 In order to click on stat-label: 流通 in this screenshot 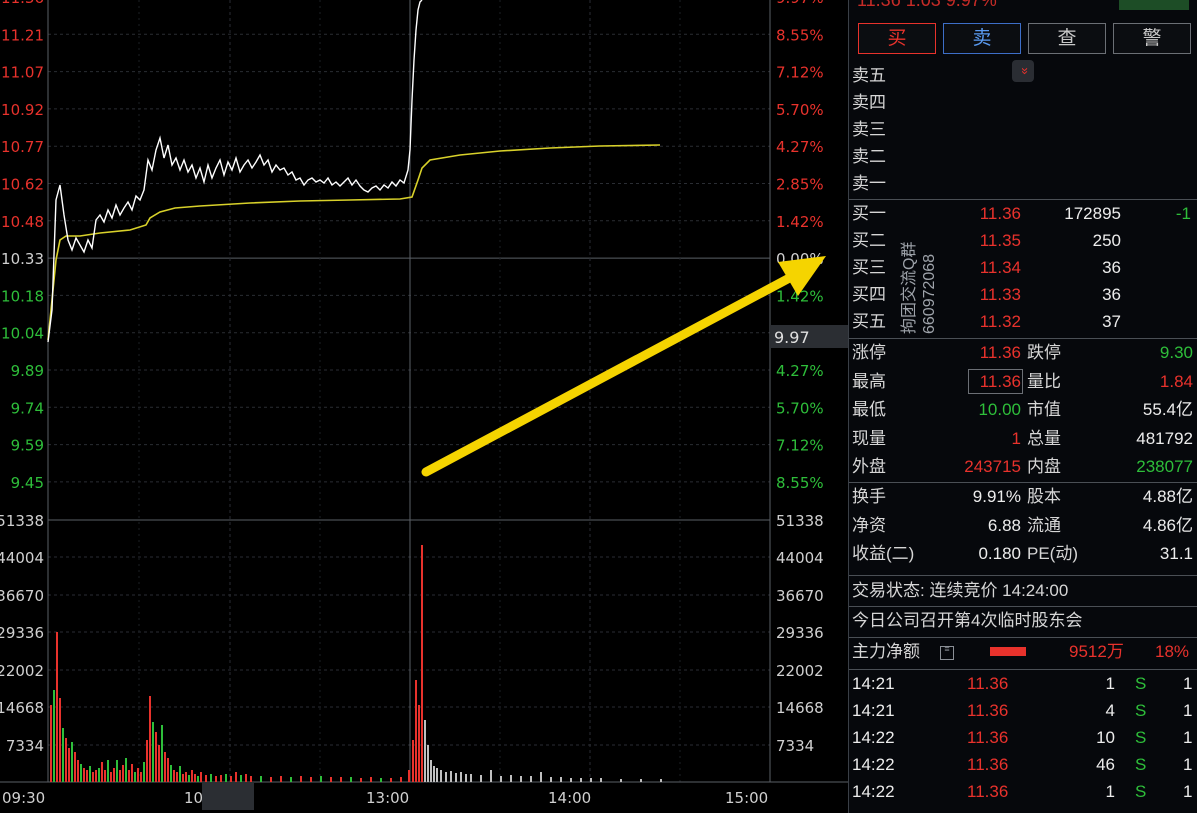, I will do `click(1044, 525)`.